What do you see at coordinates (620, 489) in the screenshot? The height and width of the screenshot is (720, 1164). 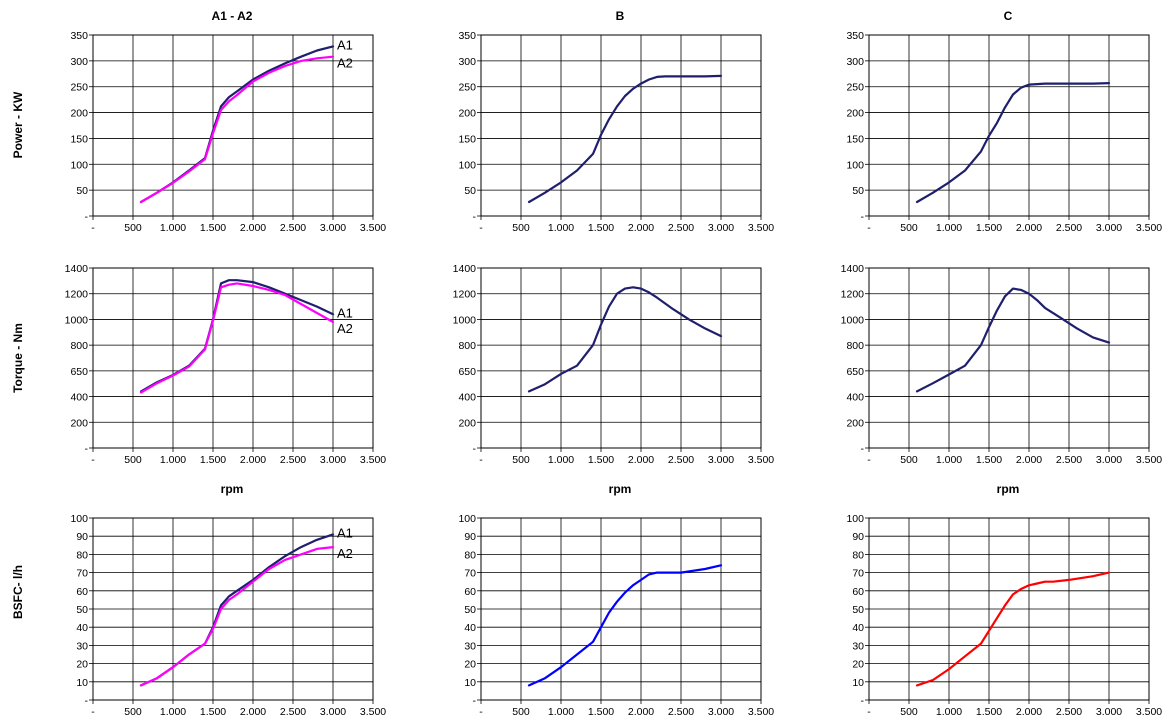 I see `xlabel-rpm-col2: rpm` at bounding box center [620, 489].